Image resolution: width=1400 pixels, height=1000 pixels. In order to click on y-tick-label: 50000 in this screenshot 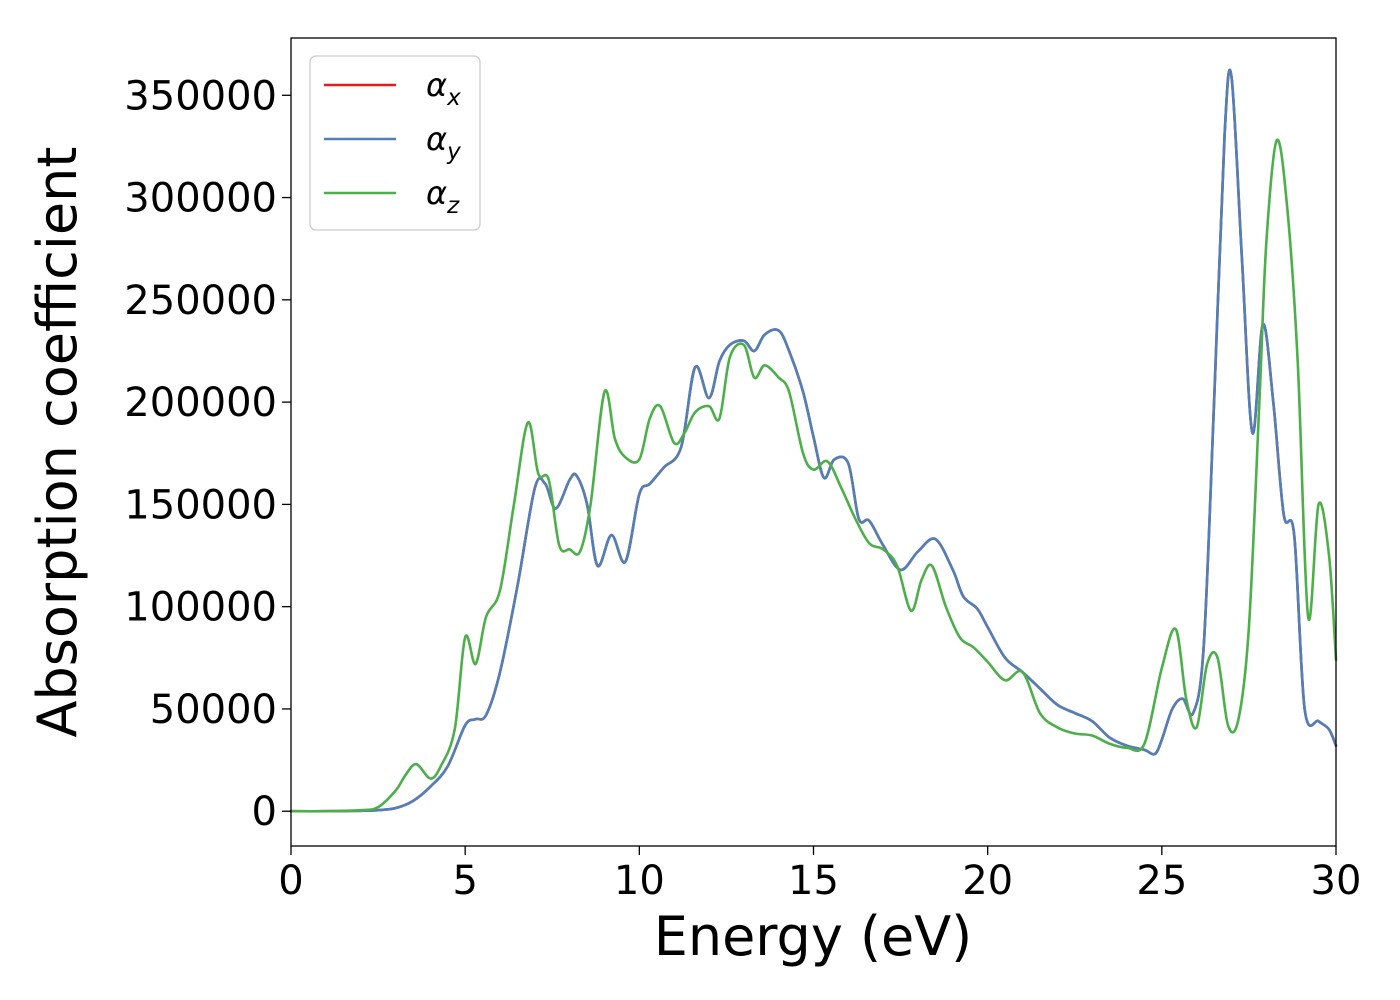, I will do `click(213, 710)`.